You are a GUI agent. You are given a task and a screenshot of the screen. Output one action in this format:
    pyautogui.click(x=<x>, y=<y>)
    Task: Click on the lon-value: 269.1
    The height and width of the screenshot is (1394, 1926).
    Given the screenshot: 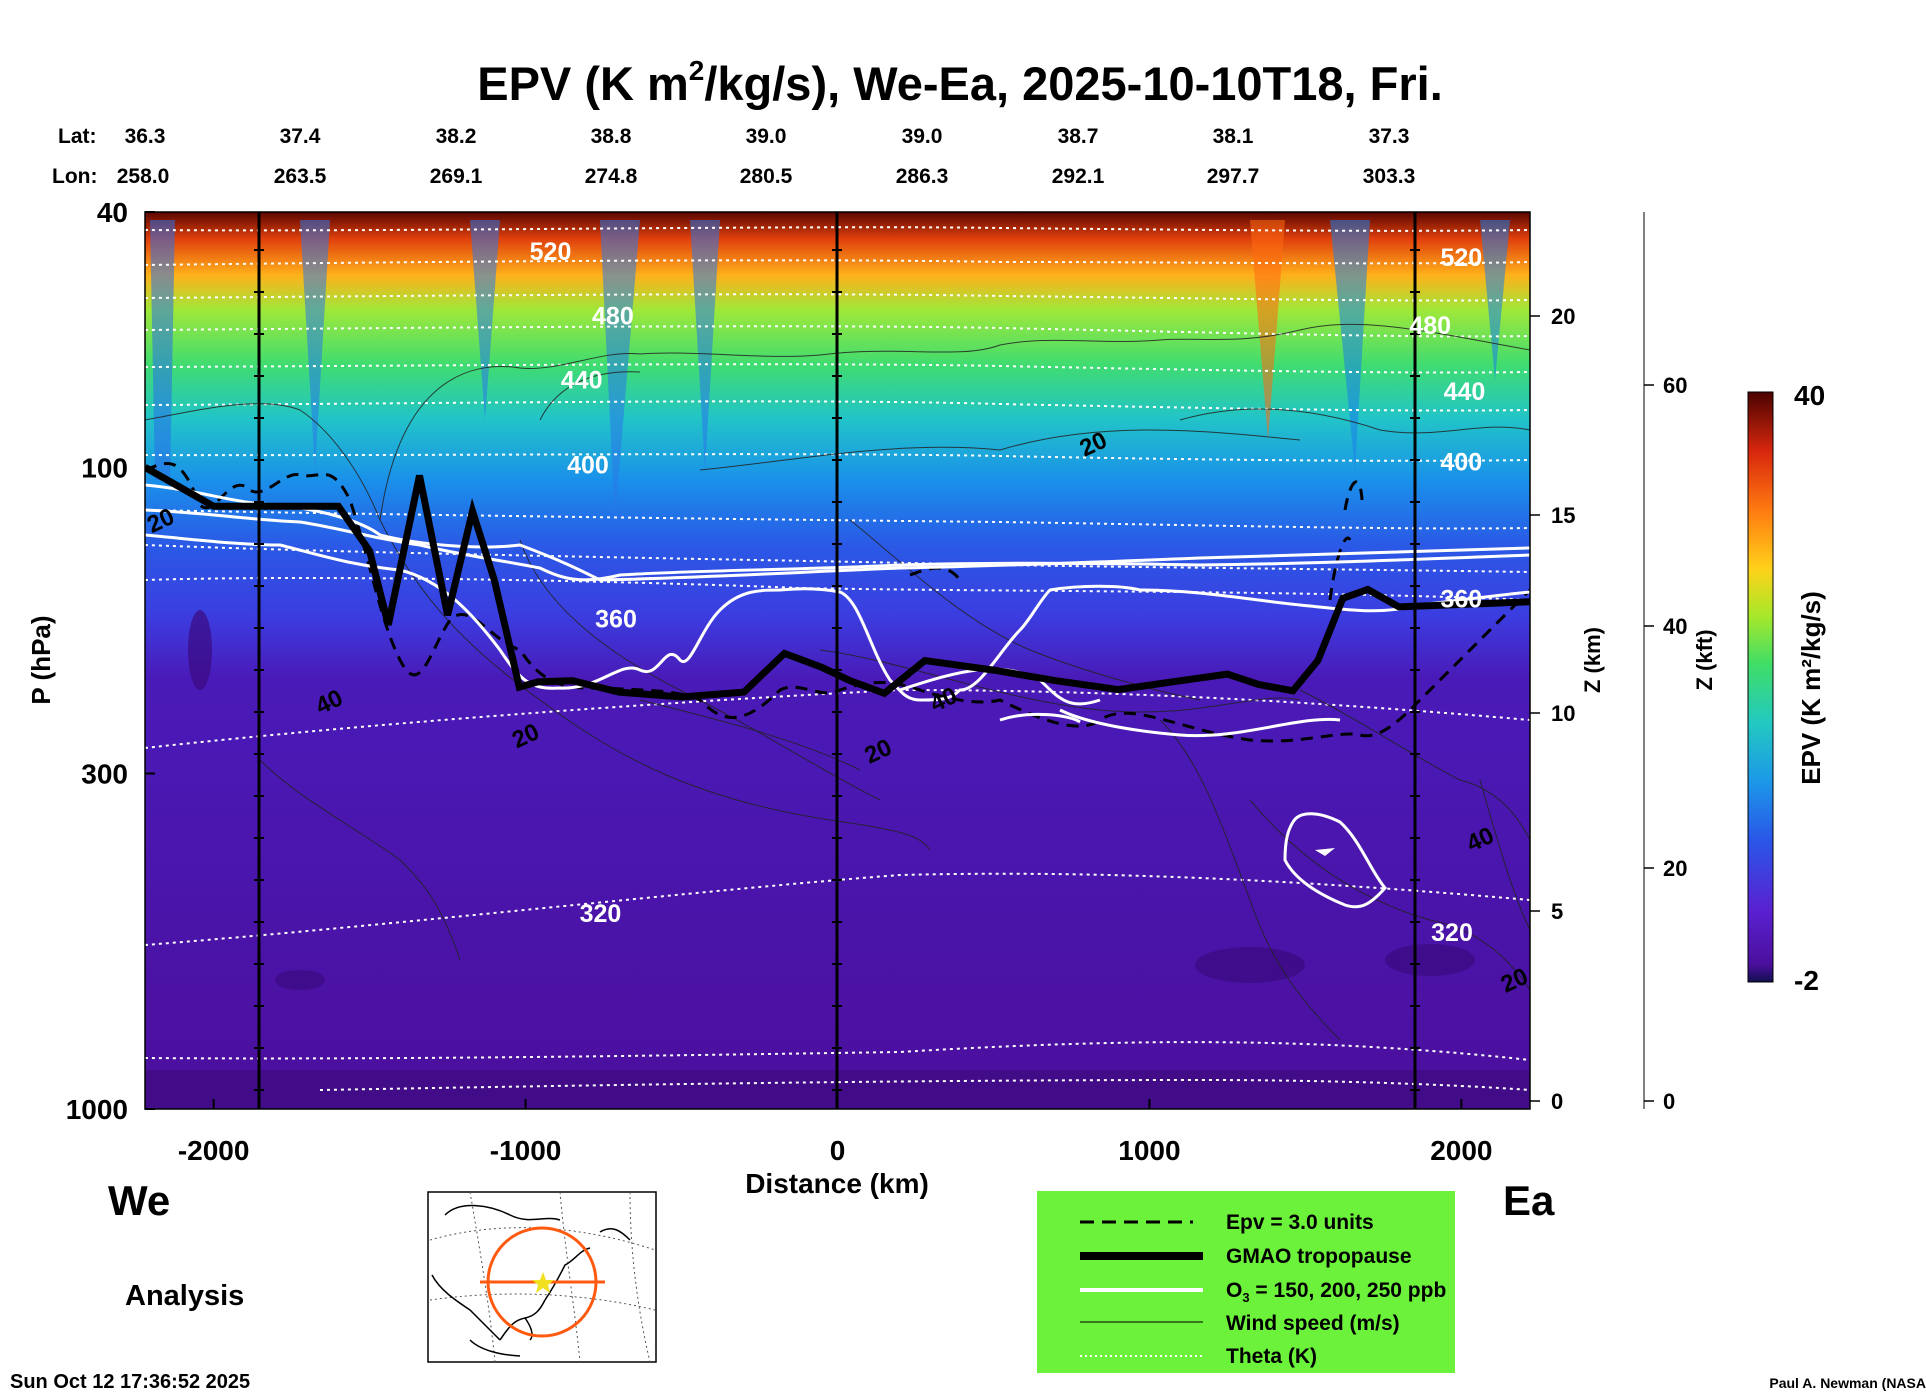 What is the action you would take?
    pyautogui.click(x=456, y=176)
    